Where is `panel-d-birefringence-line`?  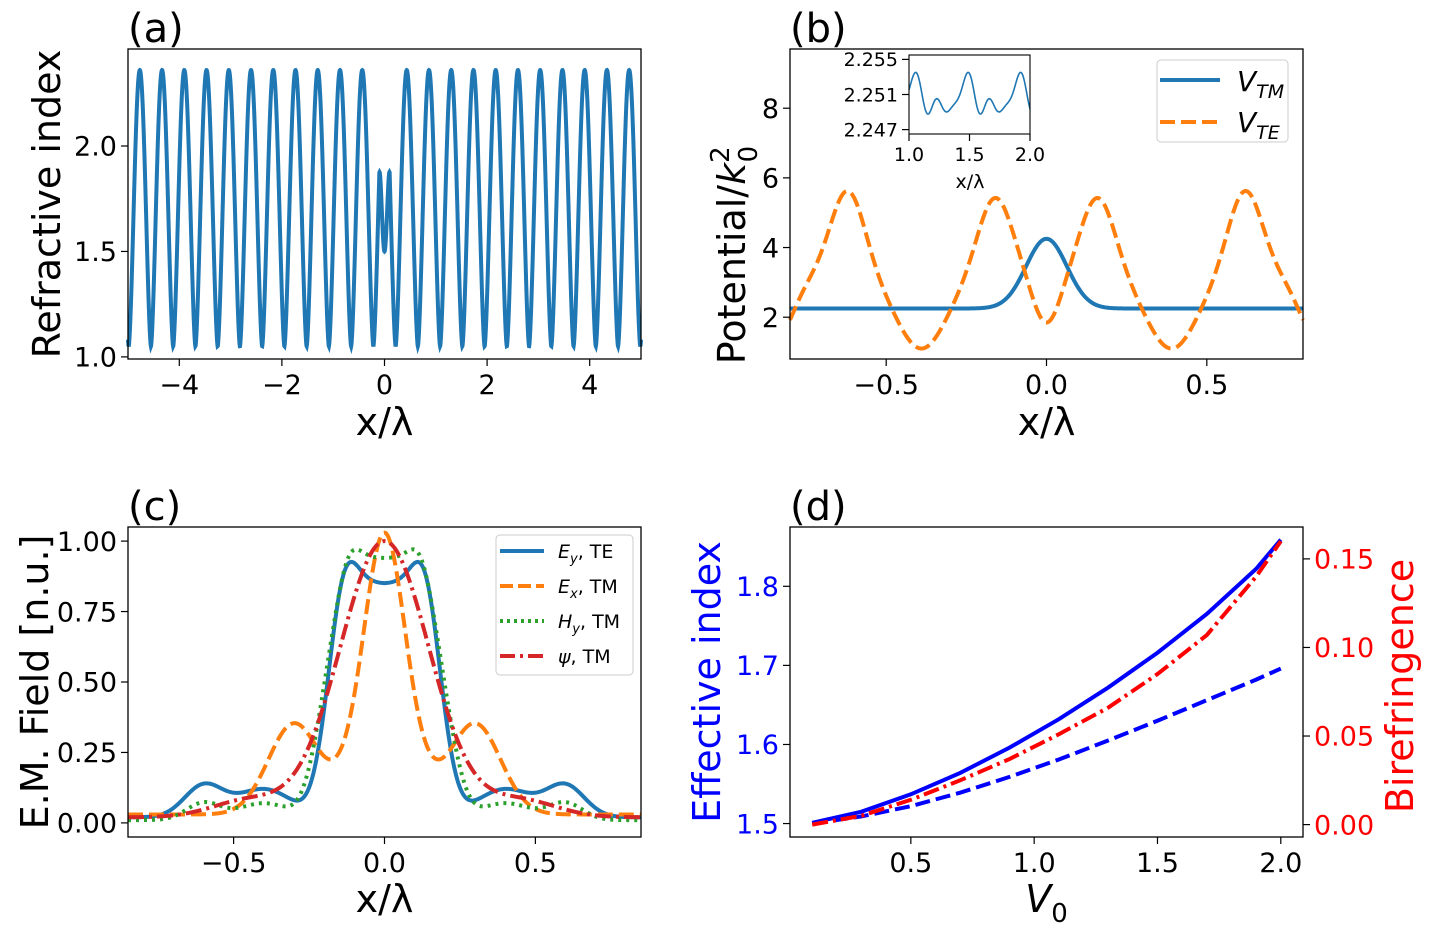
panel-d-birefringence-line is located at coordinates (1047, 683).